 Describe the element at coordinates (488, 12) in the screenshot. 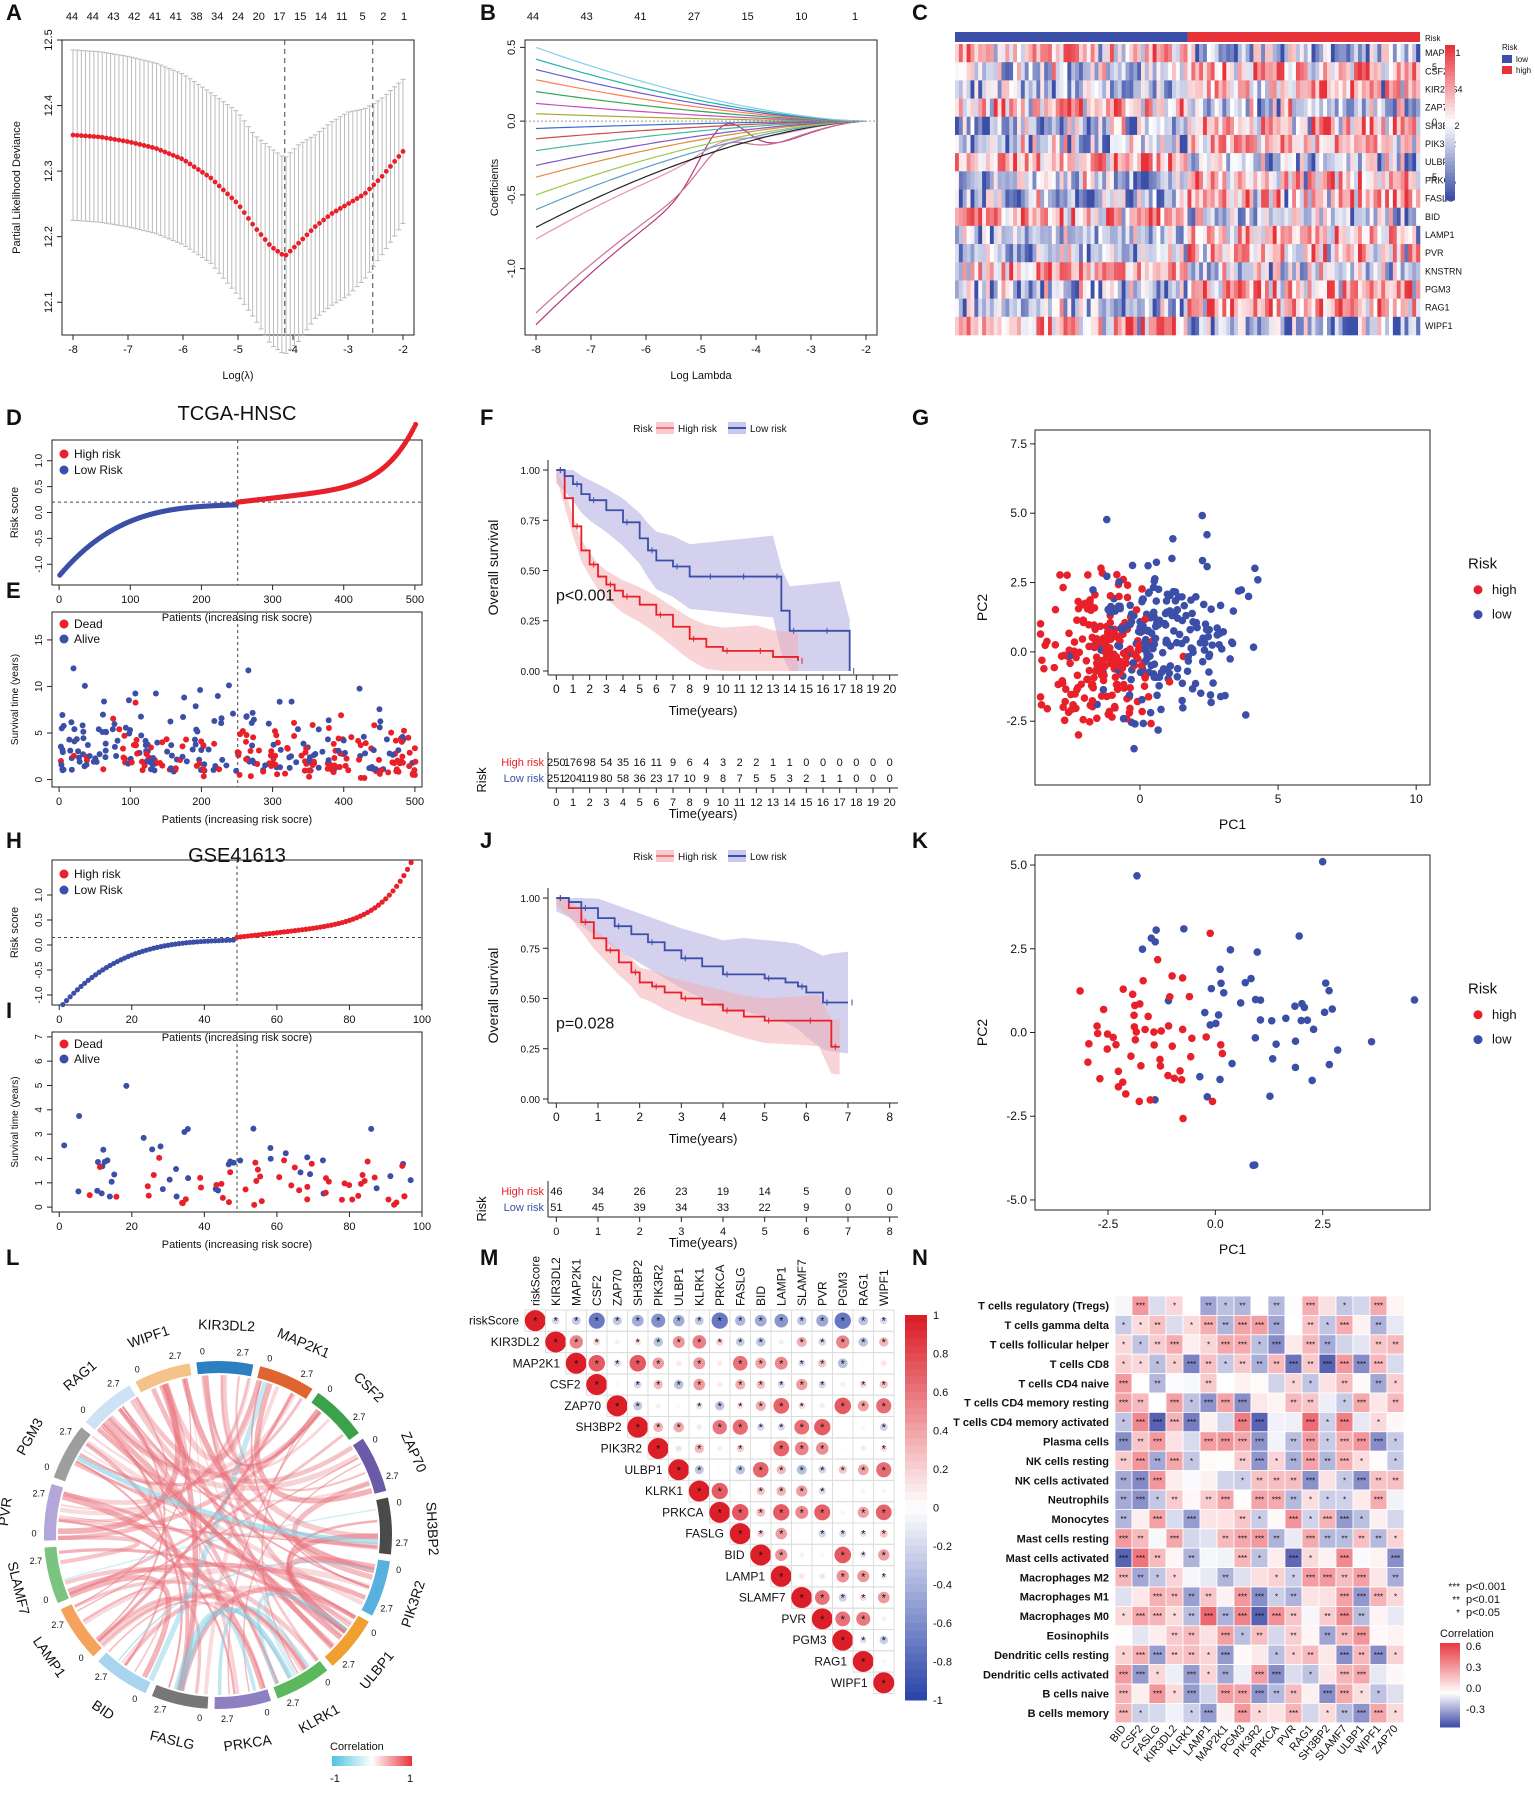

I see `panel-letter-B: B` at that location.